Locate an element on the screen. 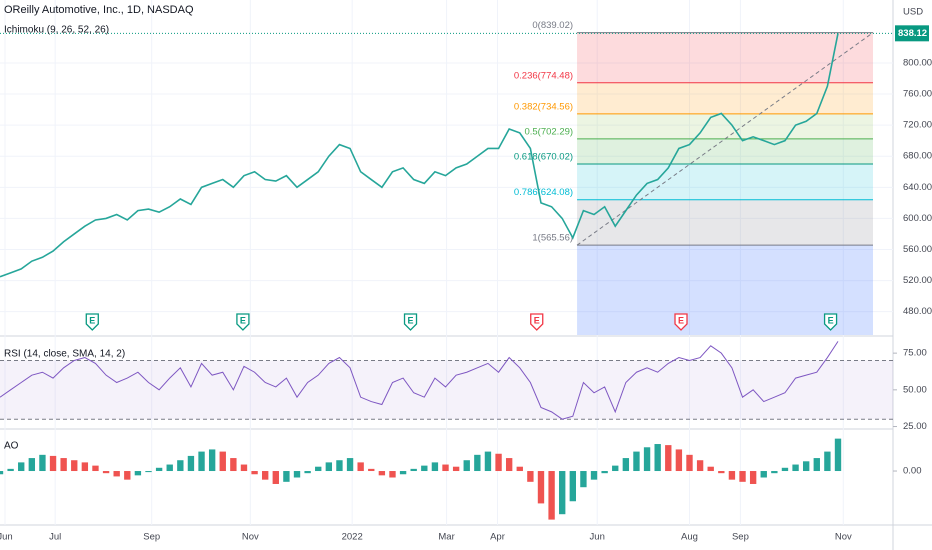 The height and width of the screenshot is (550, 932). fib-label: 1(565.56) is located at coordinates (552, 238).